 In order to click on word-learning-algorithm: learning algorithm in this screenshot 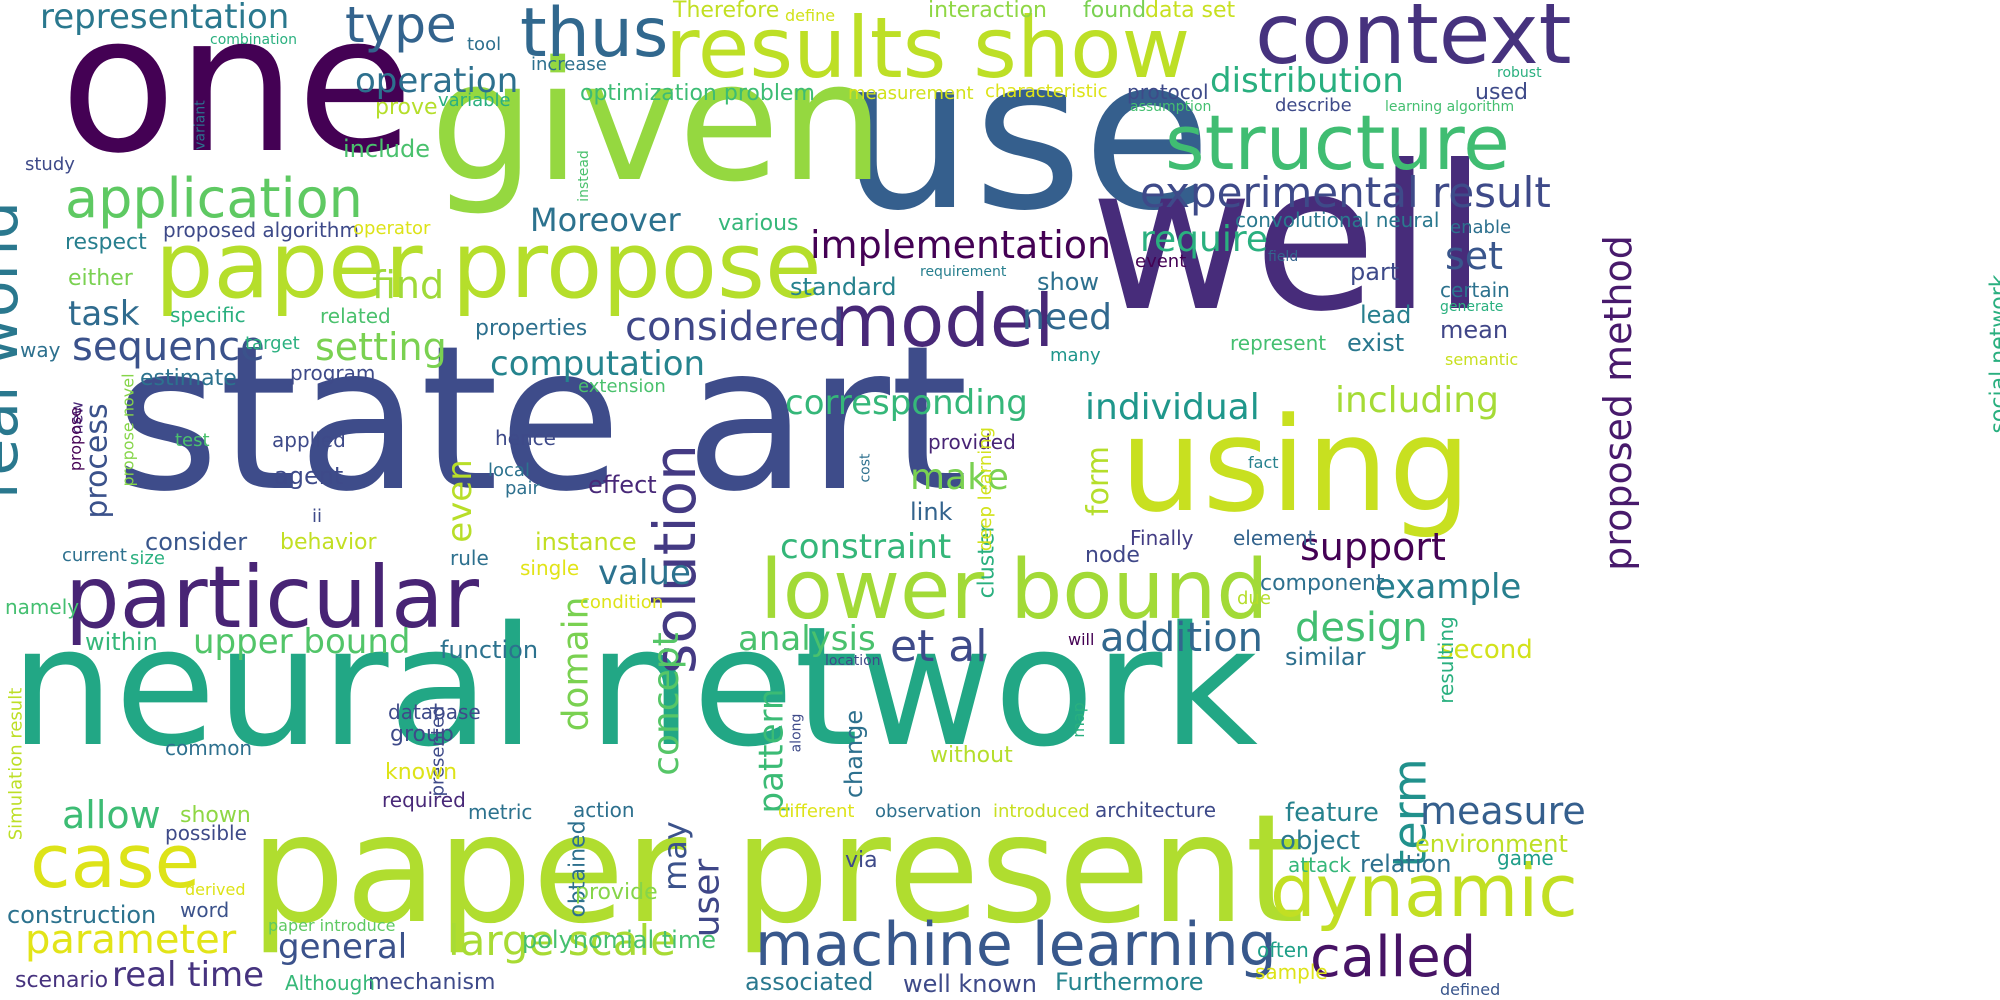, I will do `click(1450, 107)`.